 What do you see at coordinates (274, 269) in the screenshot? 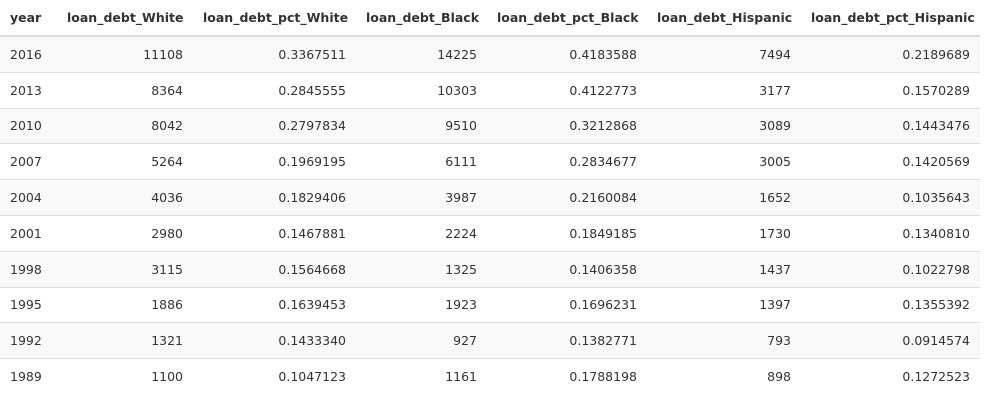
I see `cell-loan-debt-pct-white: 0.1564668` at bounding box center [274, 269].